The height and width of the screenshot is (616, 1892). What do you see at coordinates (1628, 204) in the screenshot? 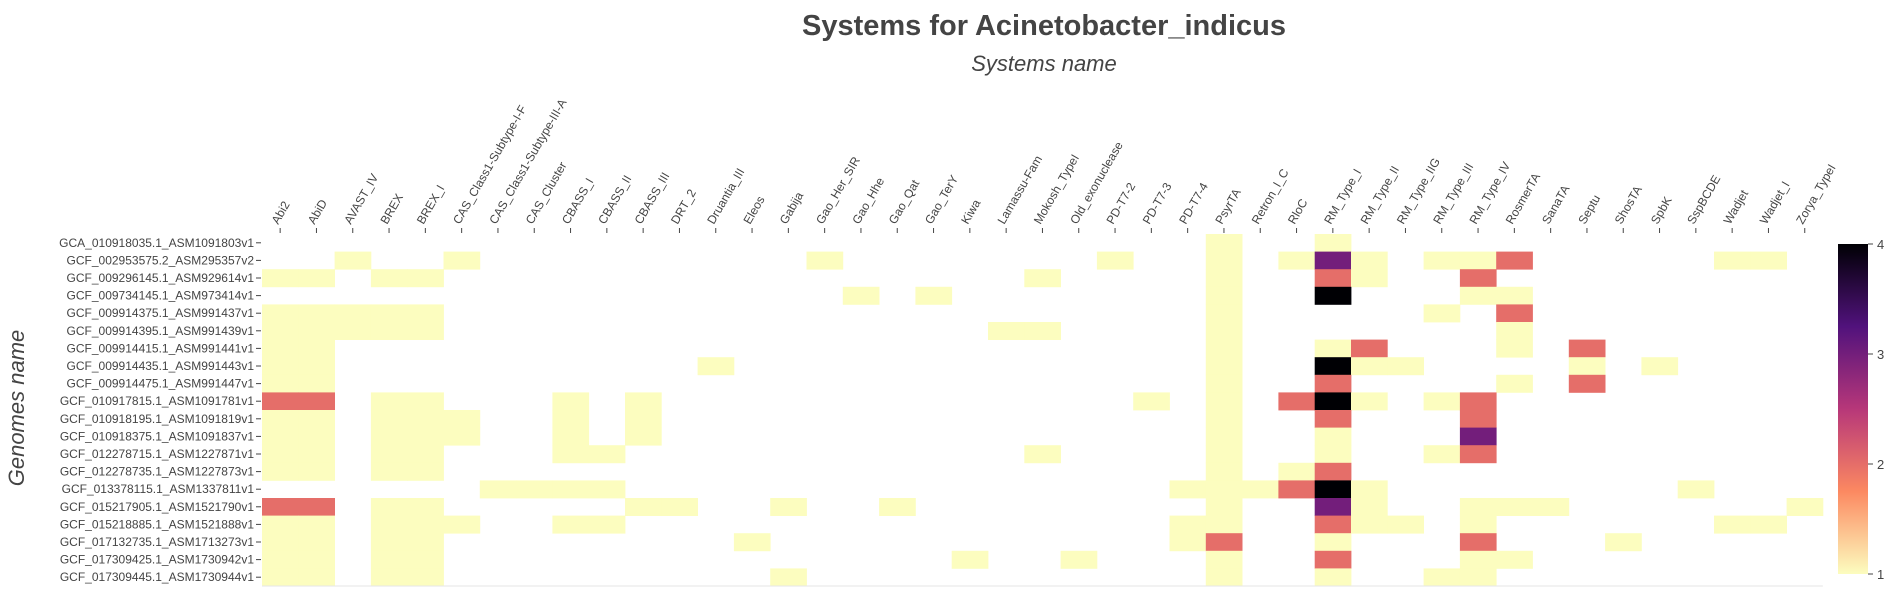
I see `x-tick-label: ShosTA` at bounding box center [1628, 204].